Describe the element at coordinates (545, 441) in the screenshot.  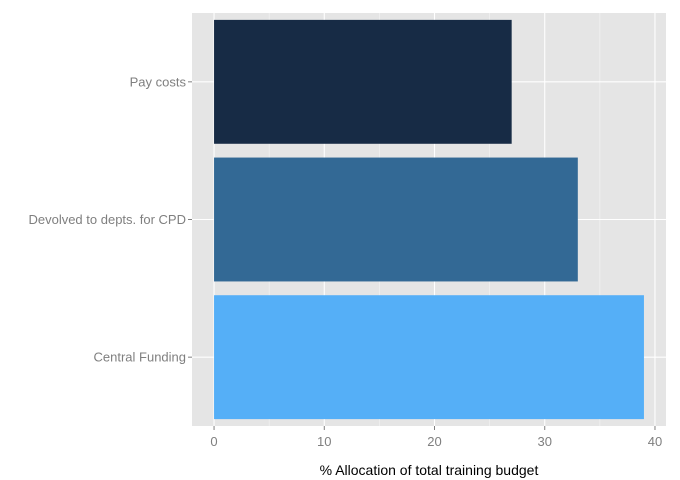
I see `x-tick-label: 30` at that location.